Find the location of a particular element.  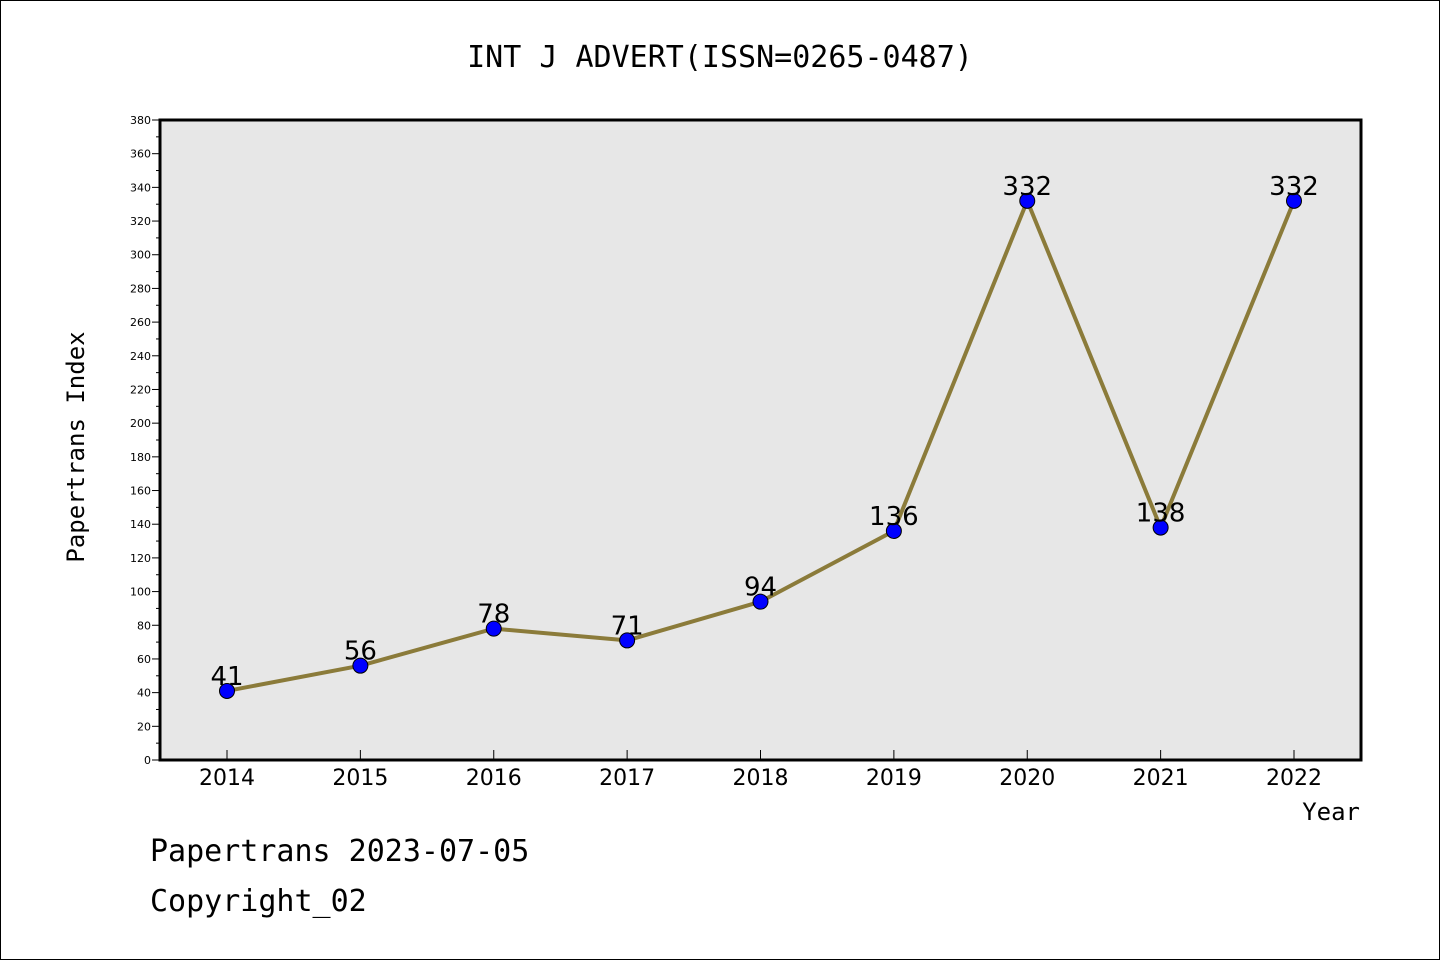

y-tick-label: 0 is located at coordinates (147, 760).